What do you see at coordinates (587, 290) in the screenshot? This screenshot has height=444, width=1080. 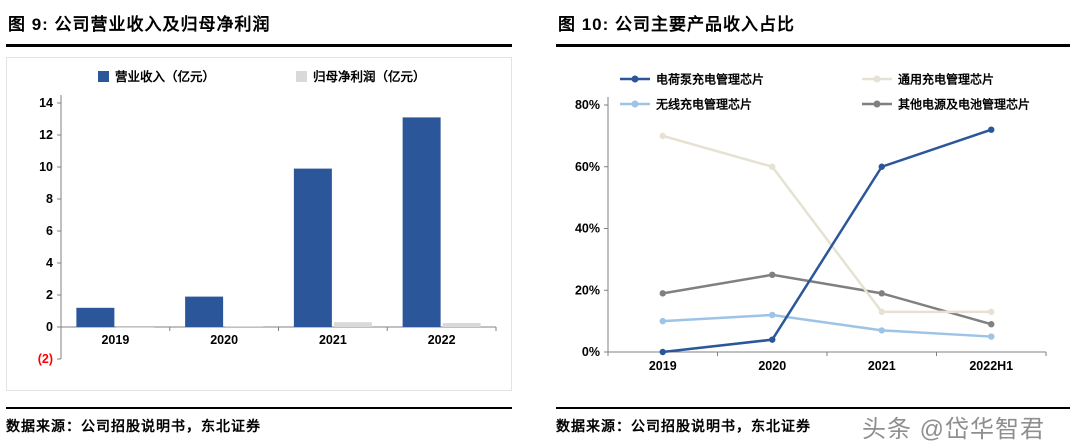 I see `svg-text: 20%` at bounding box center [587, 290].